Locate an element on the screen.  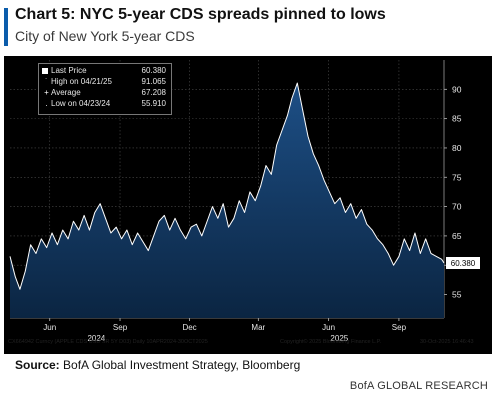
high-marker-icon: ˙ is located at coordinates (46, 81).